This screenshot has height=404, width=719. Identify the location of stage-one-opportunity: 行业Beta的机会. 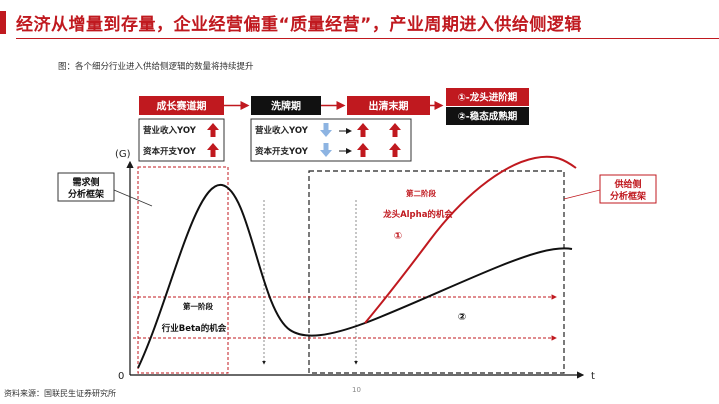
(194, 328).